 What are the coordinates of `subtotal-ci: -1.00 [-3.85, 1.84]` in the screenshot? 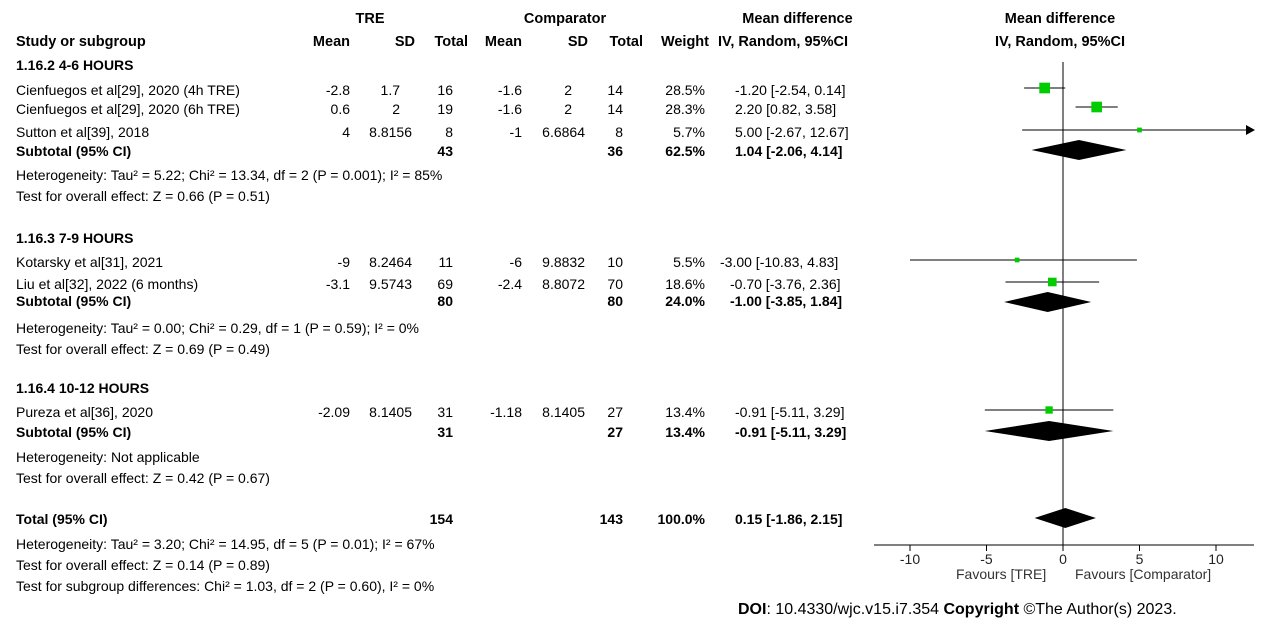 It's located at (786, 301).